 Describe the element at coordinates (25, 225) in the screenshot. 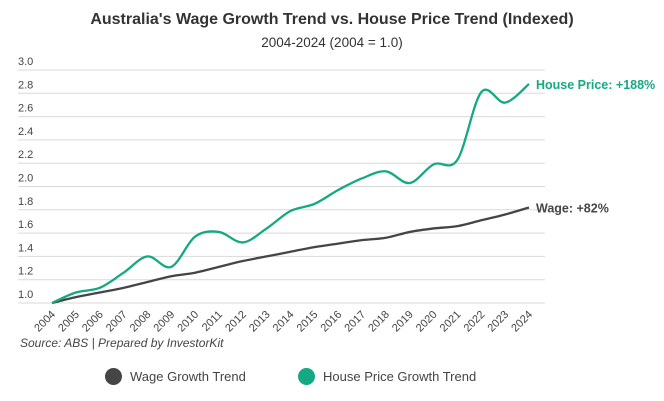

I see `y-tick-label: 1.6` at that location.